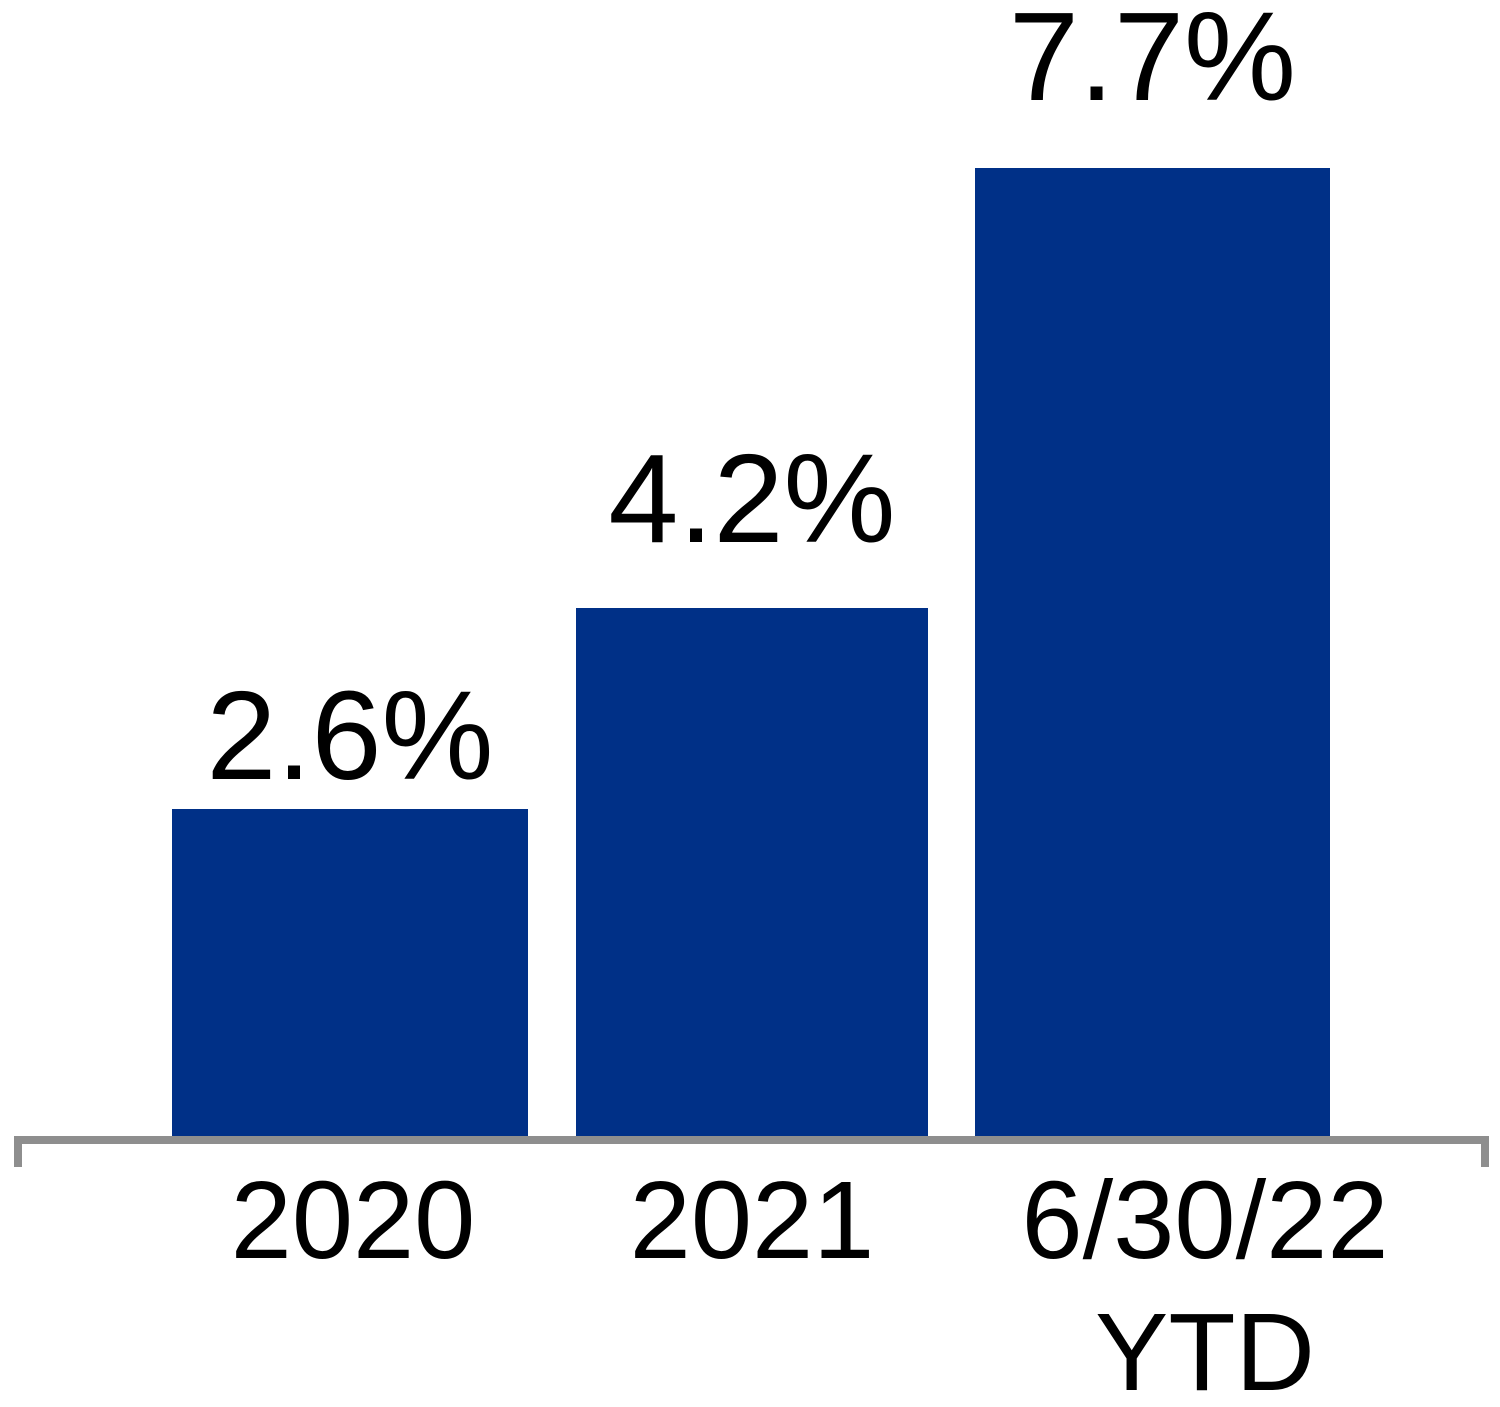 This screenshot has height=1407, width=1500. Describe the element at coordinates (1204, 1349) in the screenshot. I see `x-axis-label-line2: YTD` at that location.